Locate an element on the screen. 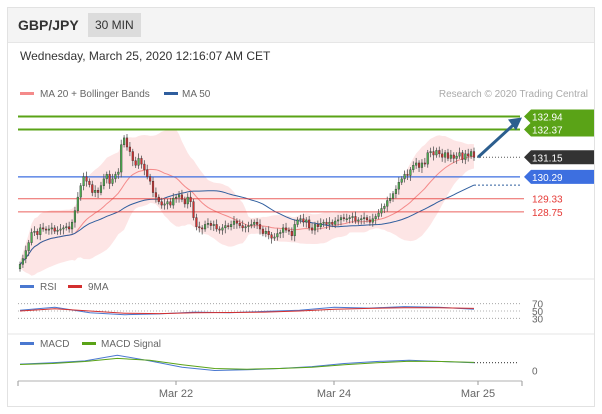 The width and height of the screenshot is (602, 414). x-tick-label: Mar 24 is located at coordinates (334, 394).